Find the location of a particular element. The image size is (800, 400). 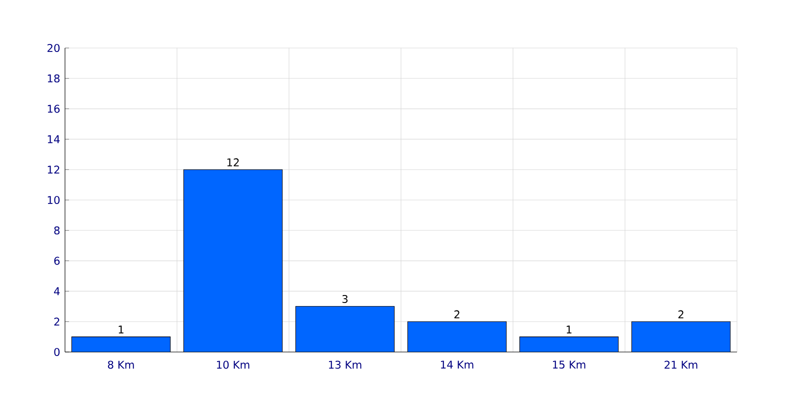

x-tick-label: 21 Km is located at coordinates (681, 364).